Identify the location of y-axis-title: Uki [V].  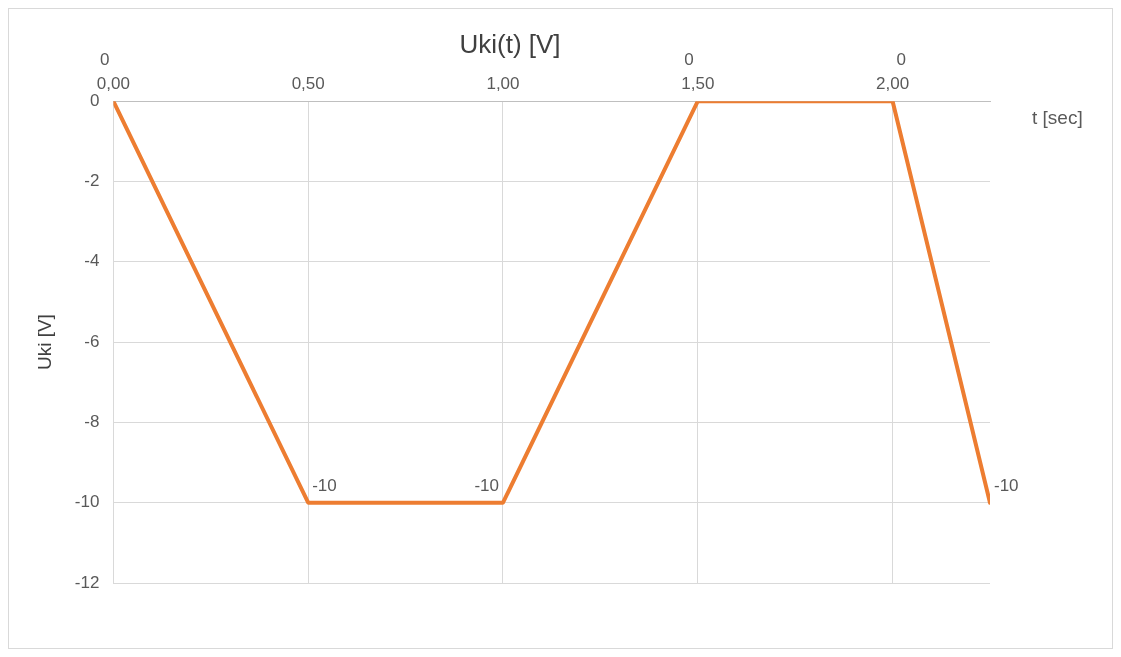
(44, 342).